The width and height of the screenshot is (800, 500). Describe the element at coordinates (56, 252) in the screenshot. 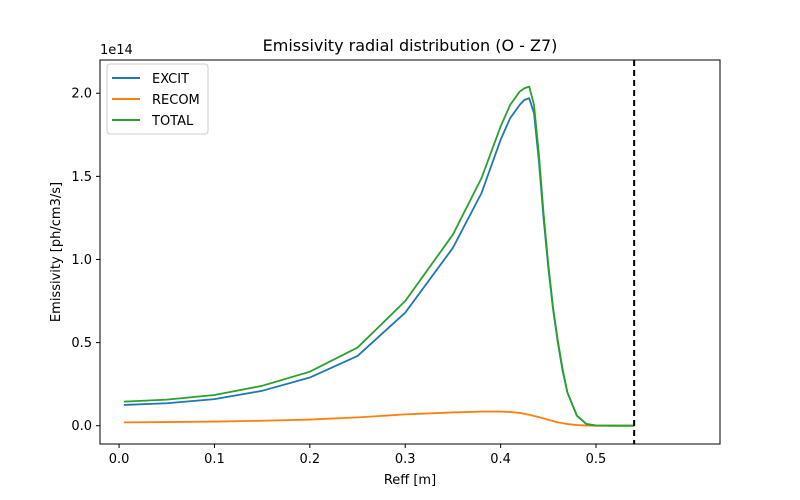

I see `y-axis-label: Emissivity [ph/cm3/s]` at that location.